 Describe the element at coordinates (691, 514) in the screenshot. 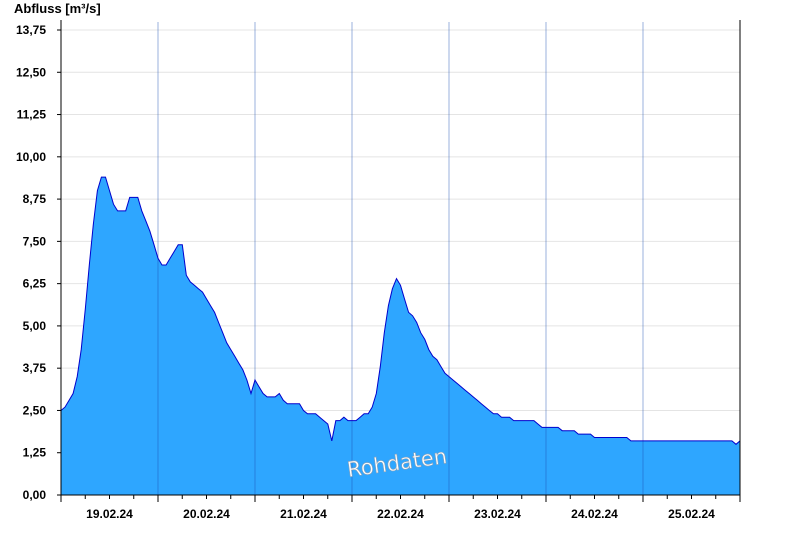

I see `x-tick-label: 25.02.24` at that location.